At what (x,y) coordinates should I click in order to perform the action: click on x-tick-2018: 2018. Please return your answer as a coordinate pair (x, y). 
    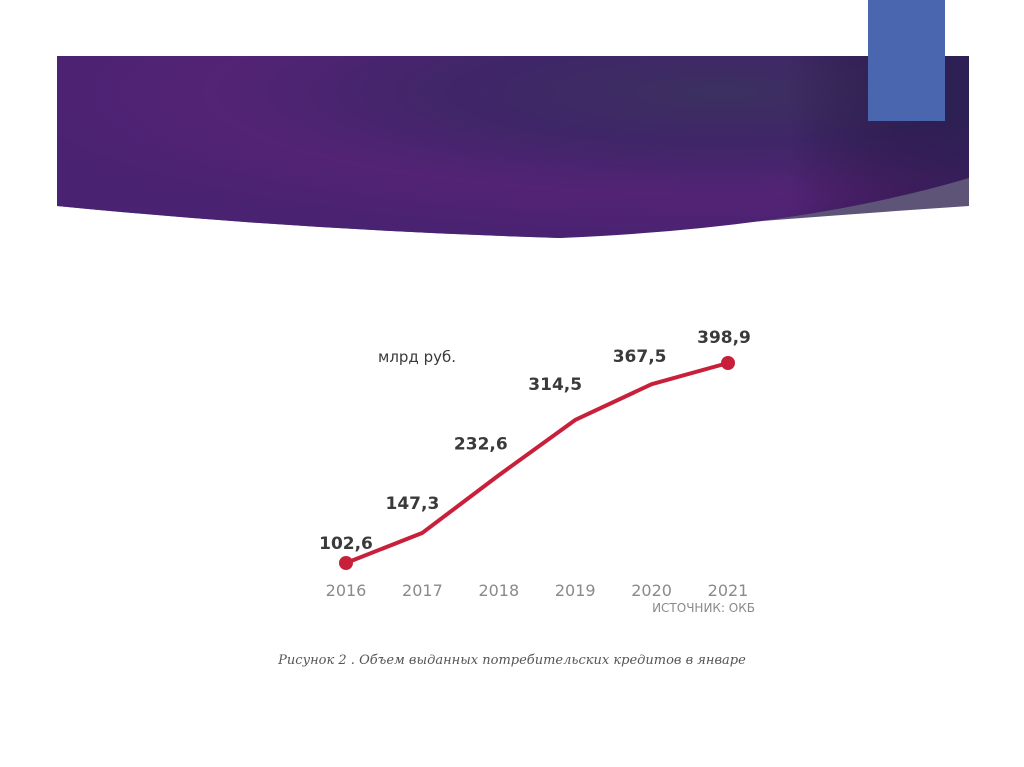
    Looking at the image, I should click on (498, 590).